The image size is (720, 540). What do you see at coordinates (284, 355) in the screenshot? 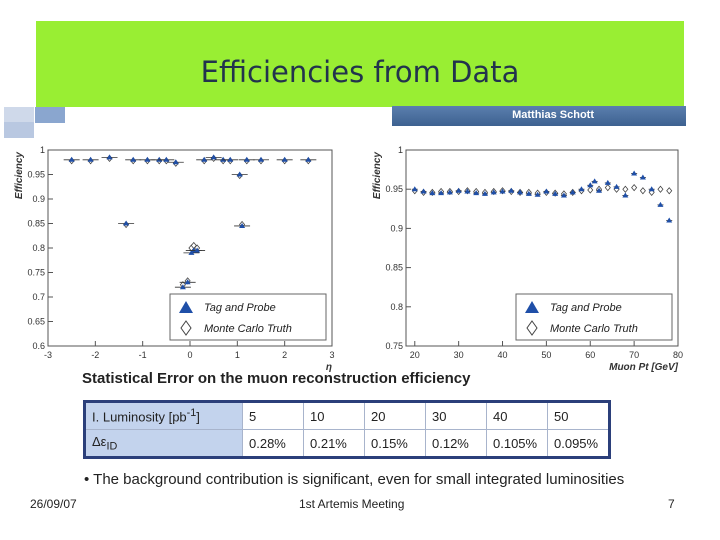
I see `x-tick-label: 2` at bounding box center [284, 355].